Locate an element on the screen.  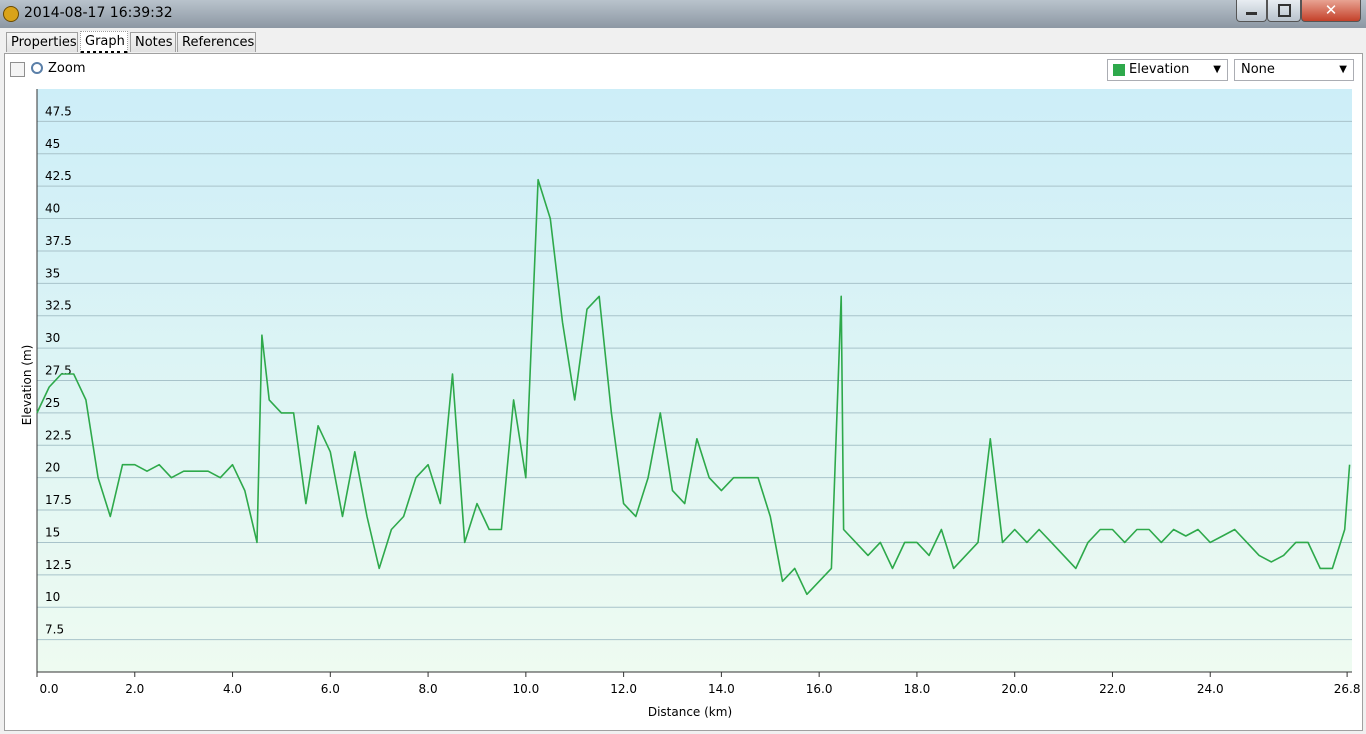
tab: References is located at coordinates (216, 42).